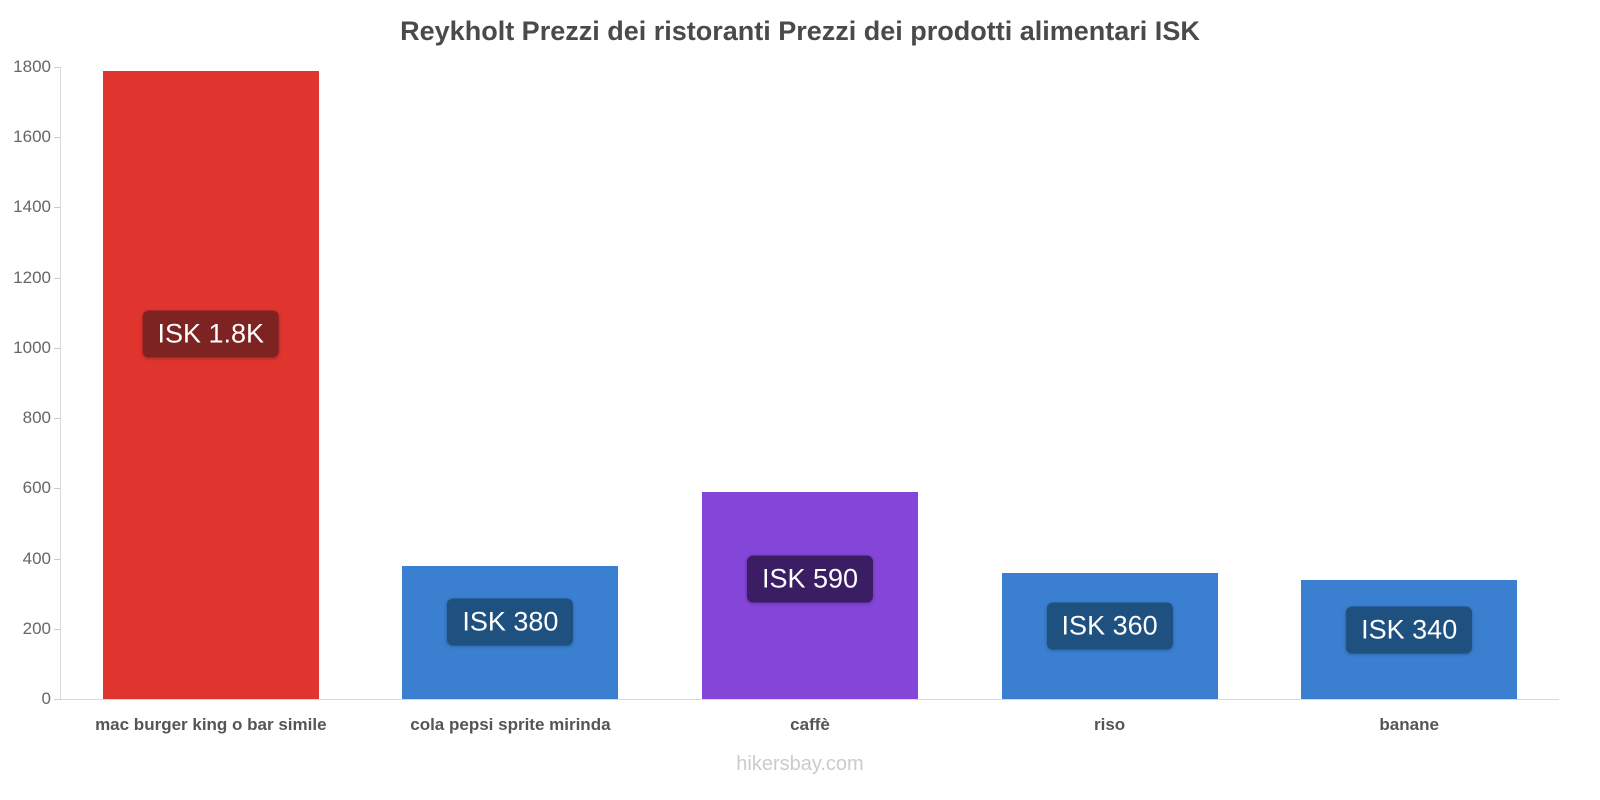 The width and height of the screenshot is (1600, 800). What do you see at coordinates (800, 764) in the screenshot?
I see `watermark-link: hikersbay.com` at bounding box center [800, 764].